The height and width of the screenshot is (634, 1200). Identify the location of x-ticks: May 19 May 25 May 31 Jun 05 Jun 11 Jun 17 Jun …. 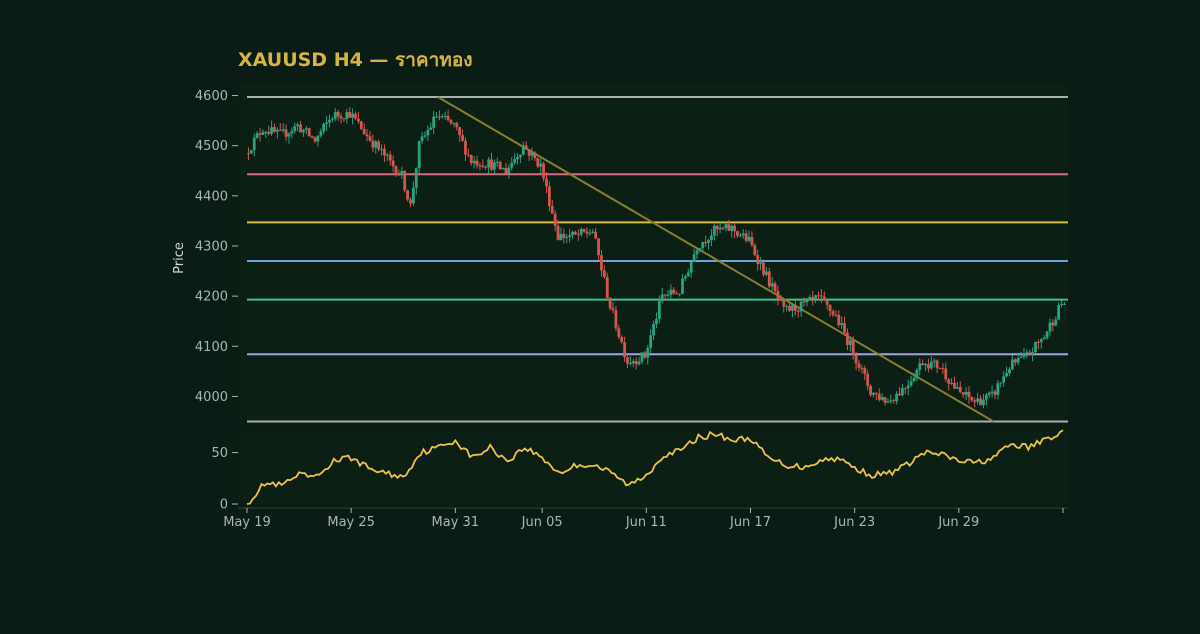
(643, 519).